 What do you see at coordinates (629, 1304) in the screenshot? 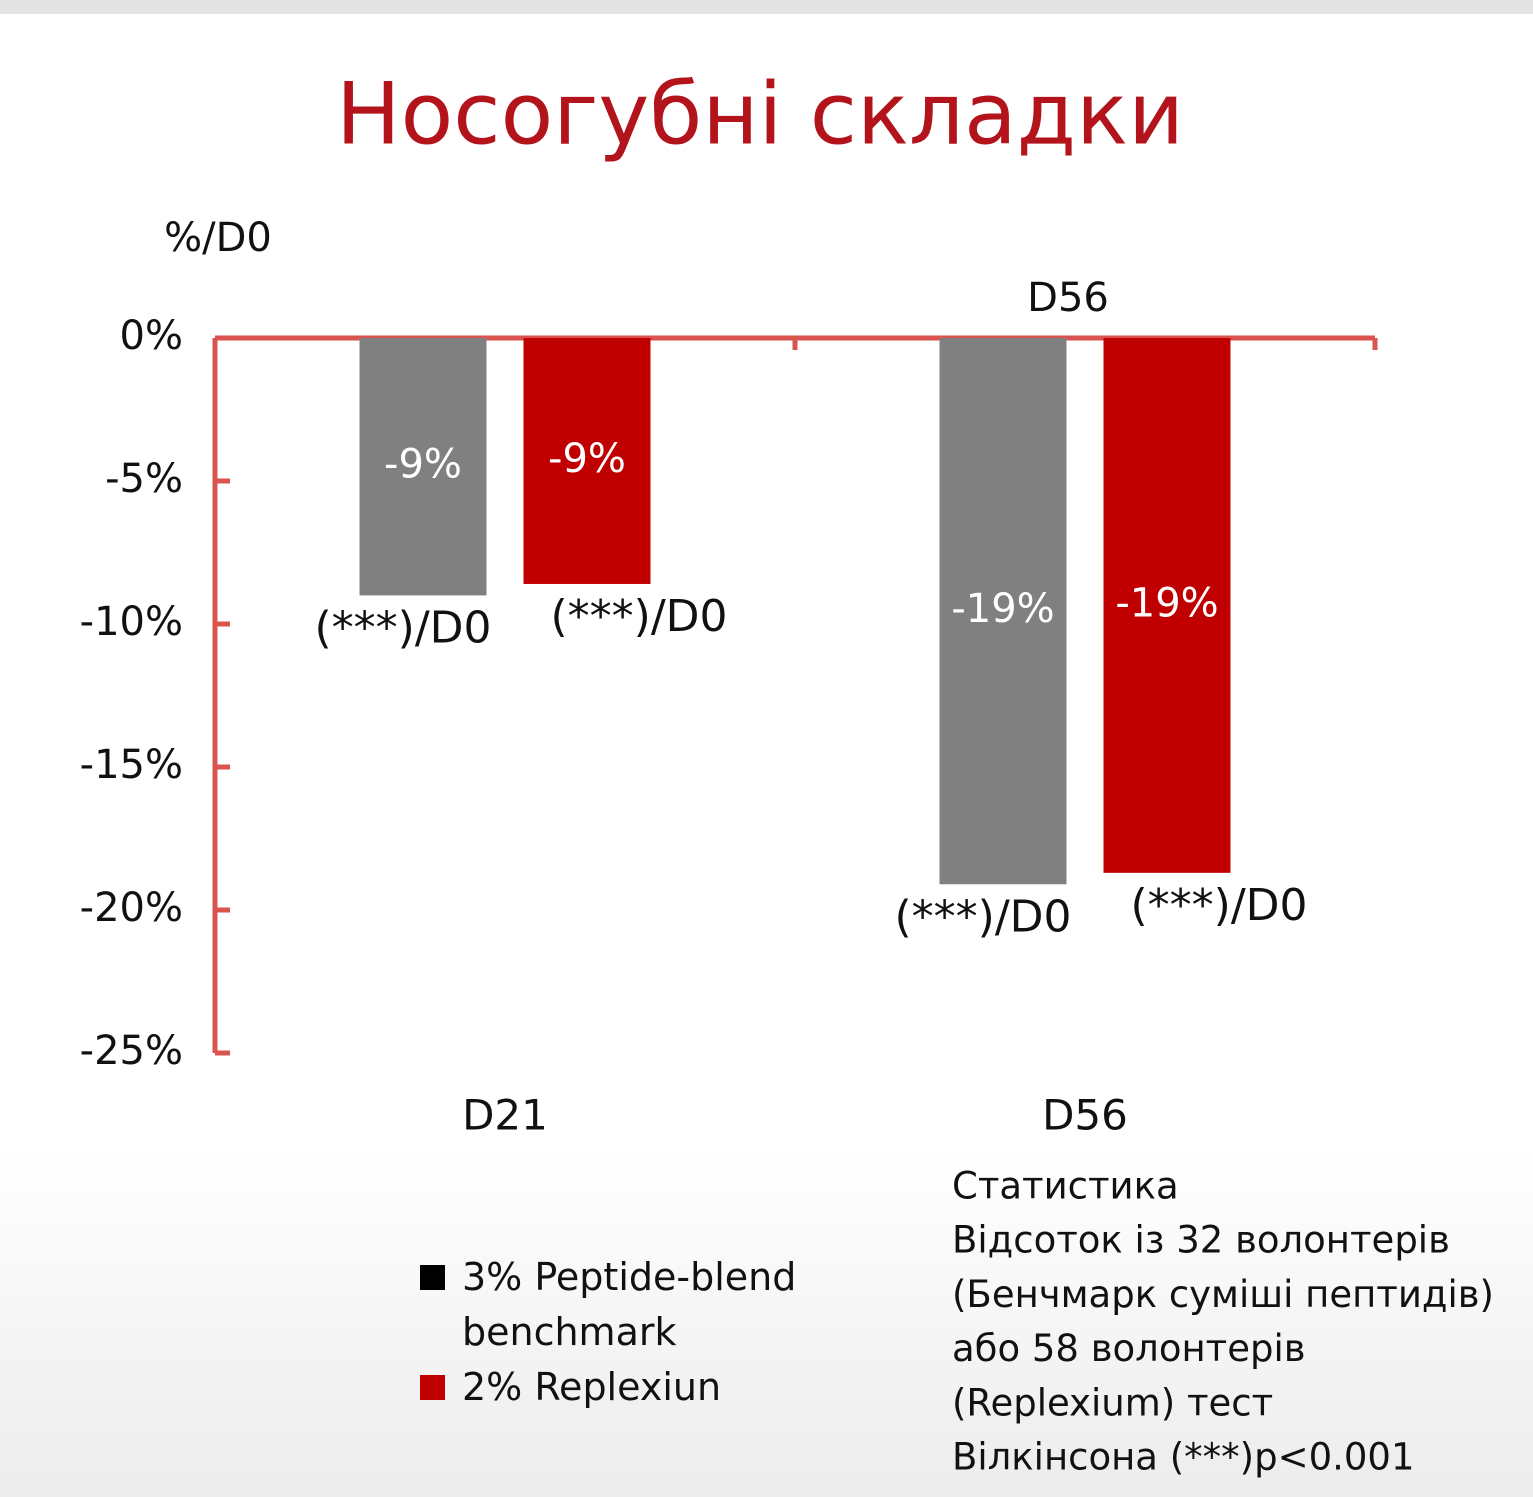
I see `legend-label: 3% Peptide-blend benchmark` at bounding box center [629, 1304].